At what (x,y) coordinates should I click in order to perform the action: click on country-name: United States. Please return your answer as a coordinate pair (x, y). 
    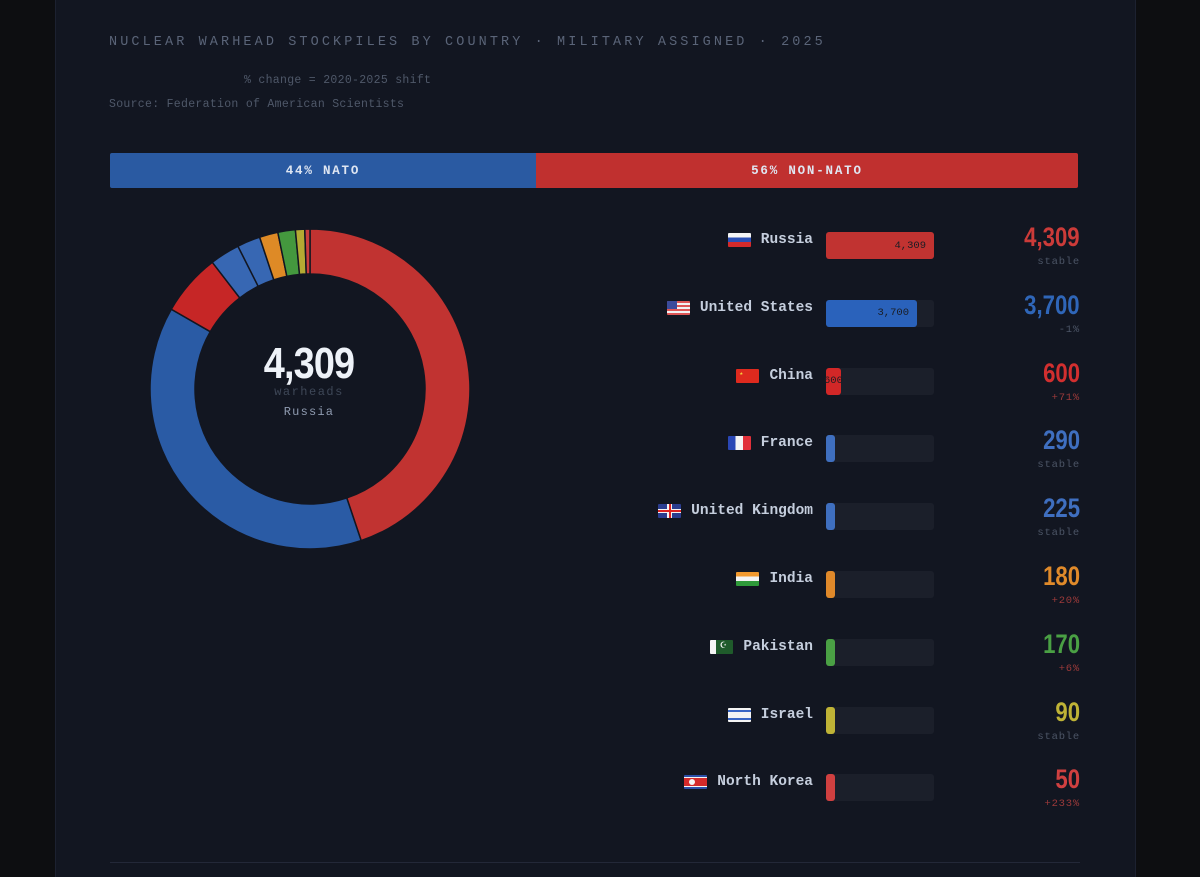
    Looking at the image, I should click on (756, 307).